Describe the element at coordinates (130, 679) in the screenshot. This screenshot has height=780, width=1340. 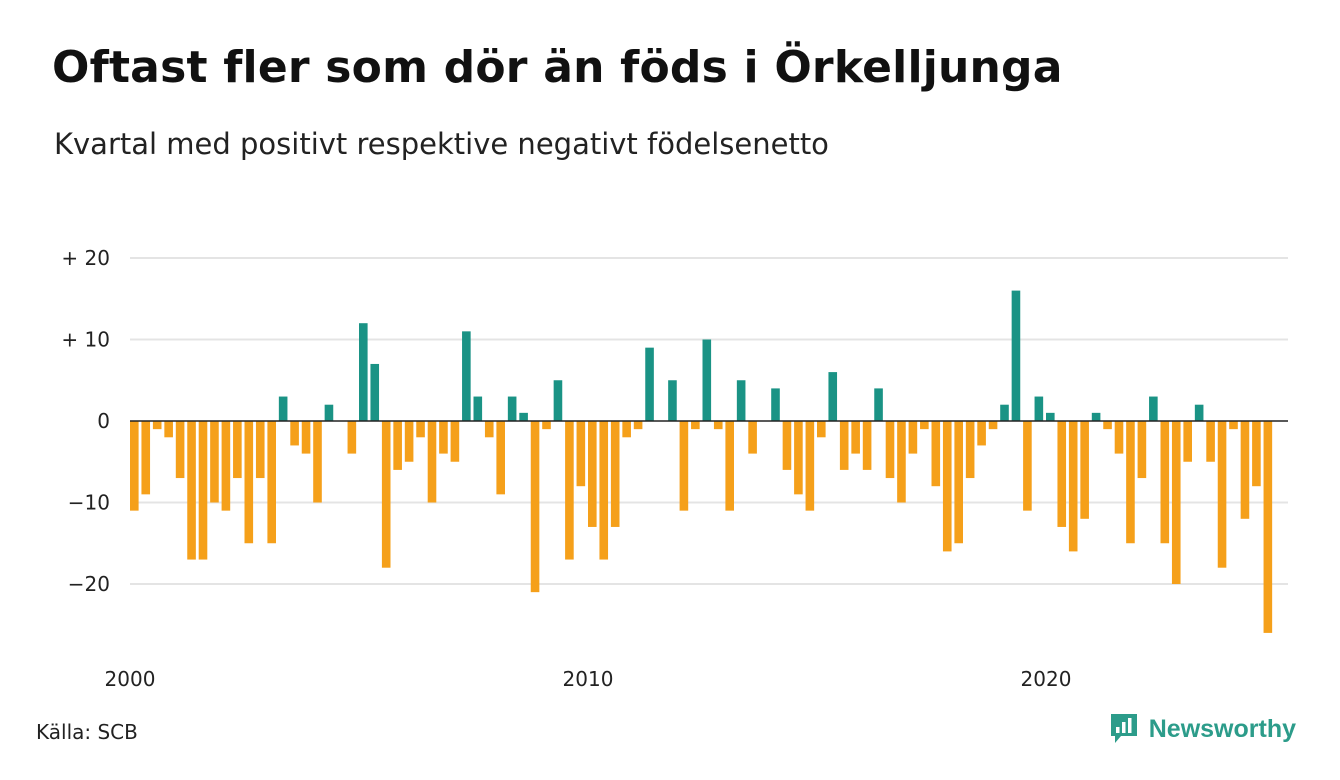
I see `x-tick-label: 2000` at that location.